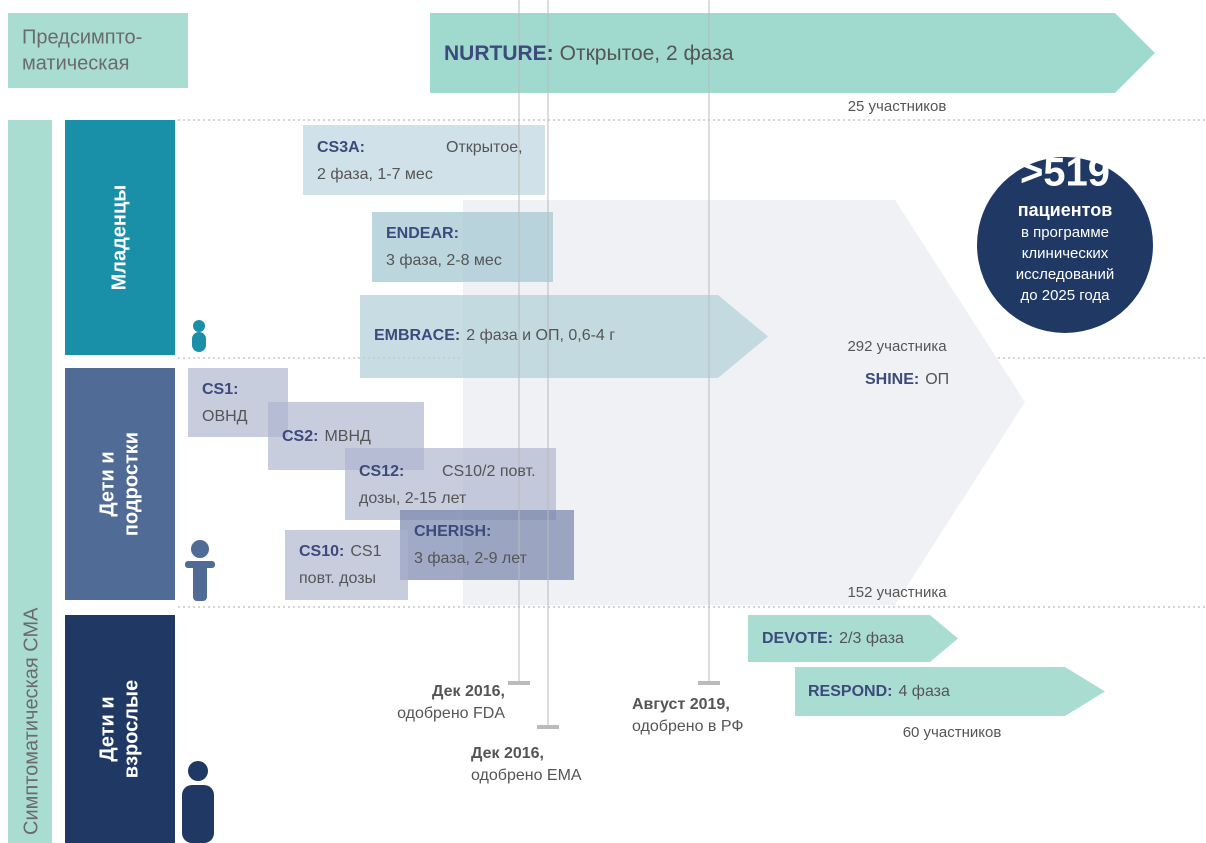 This screenshot has height=843, width=1206. Describe the element at coordinates (444, 260) in the screenshot. I see `trial-text: 3 фаза, 2-8 мес` at that location.